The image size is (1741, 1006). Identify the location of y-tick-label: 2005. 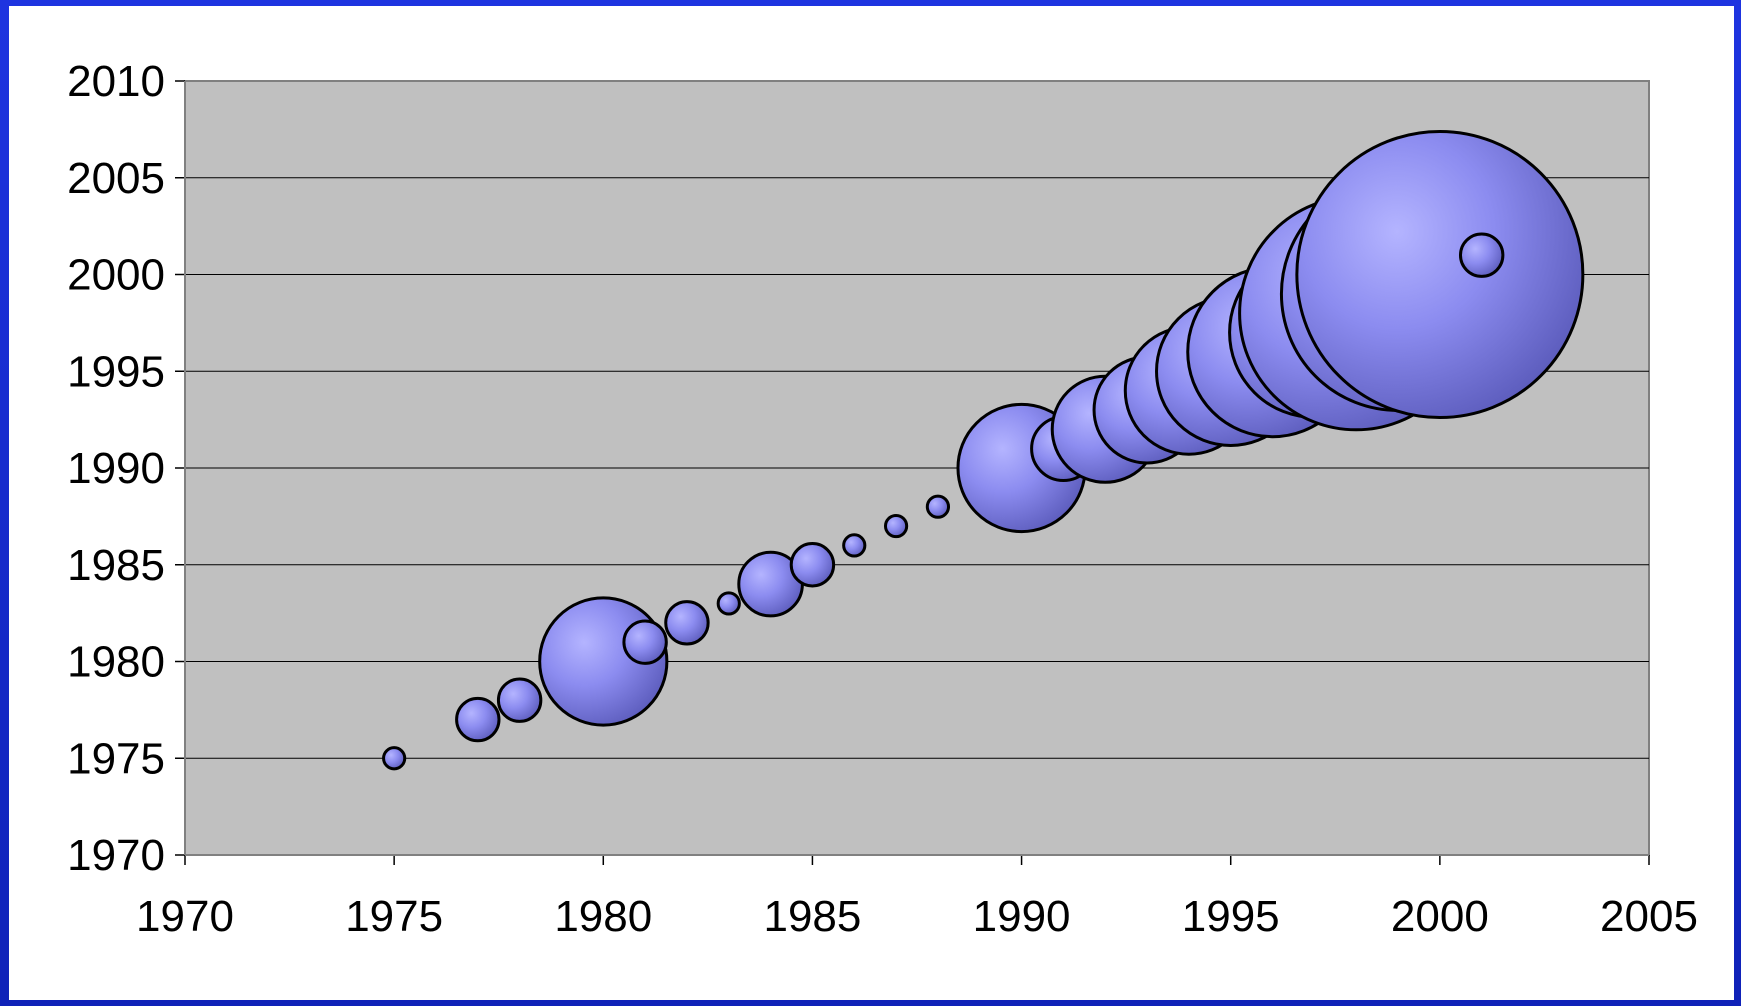
(116, 178).